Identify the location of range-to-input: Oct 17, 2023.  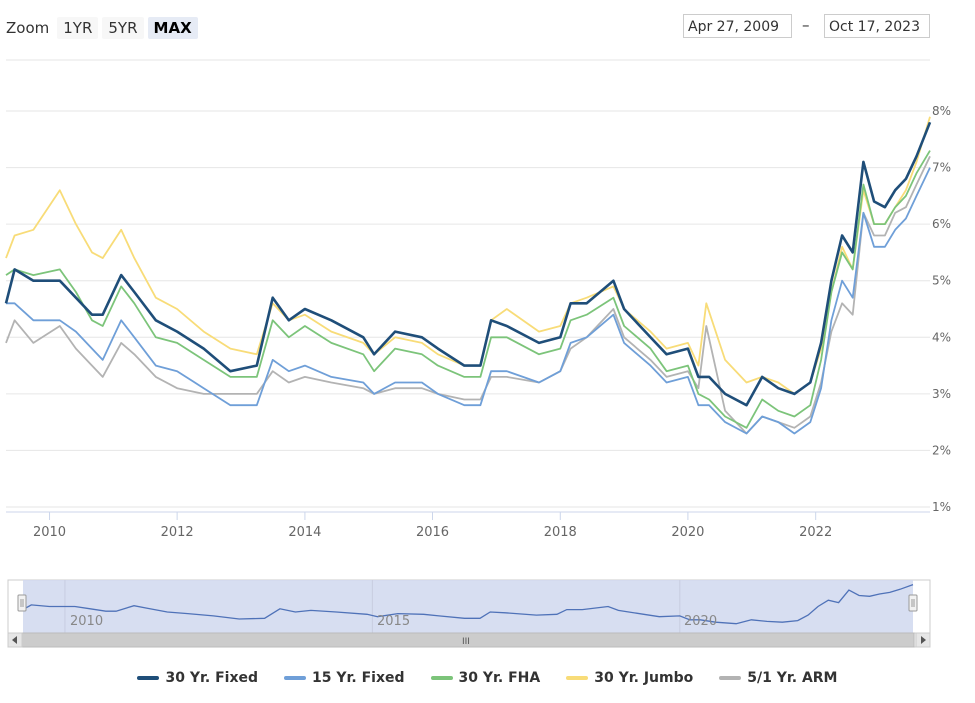
(877, 26).